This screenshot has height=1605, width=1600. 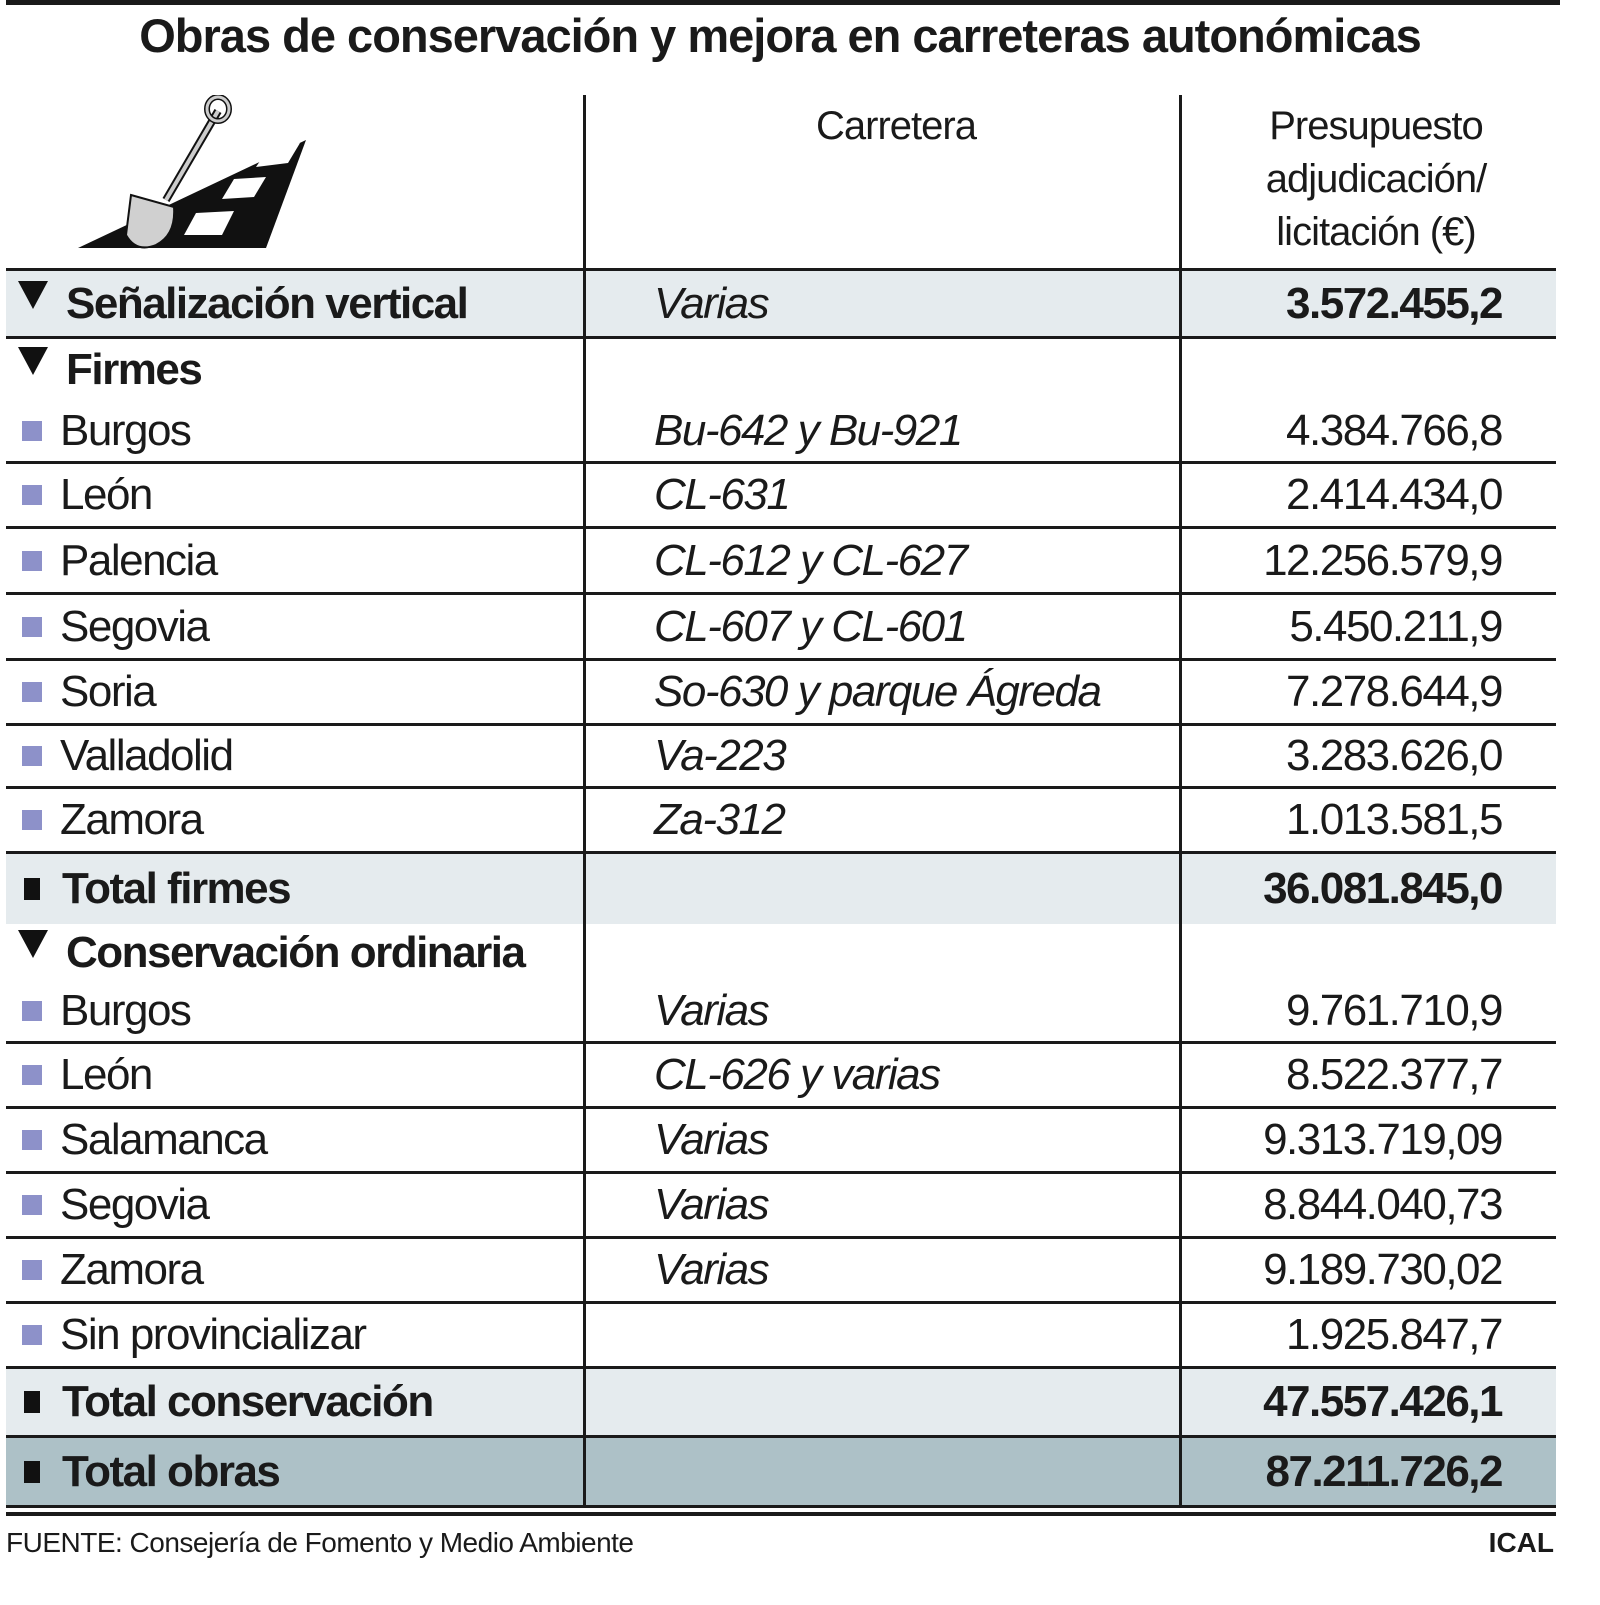 I want to click on table-row: Zamora Za-312 1.013.581,5, so click(x=781, y=821).